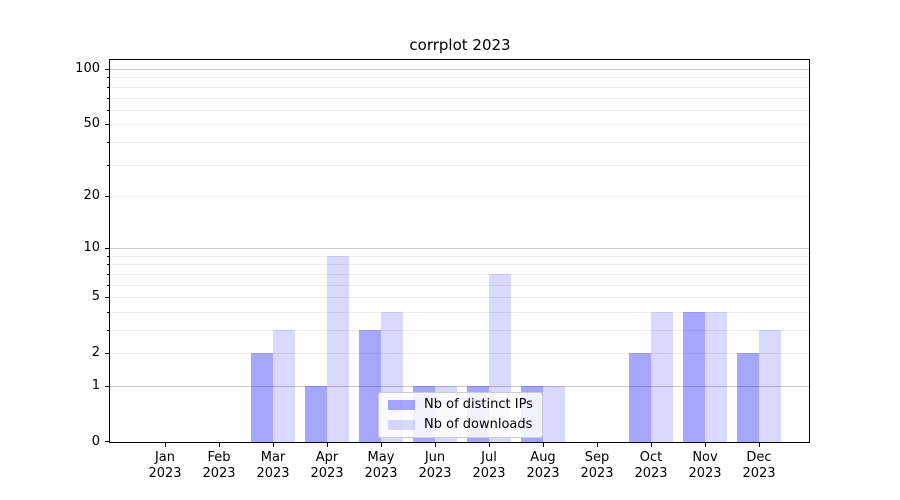  Describe the element at coordinates (597, 465) in the screenshot. I see `x-tick-label: Sep 2023` at that location.